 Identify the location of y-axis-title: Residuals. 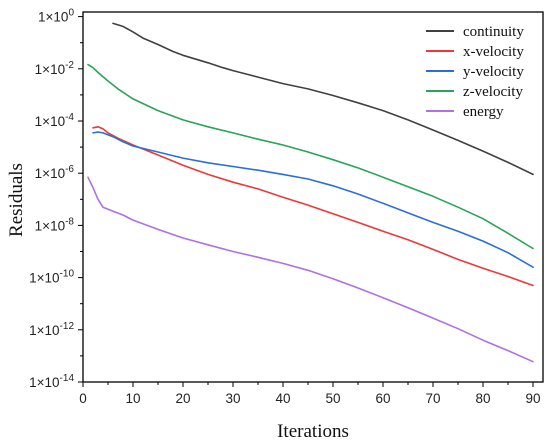
(16, 200).